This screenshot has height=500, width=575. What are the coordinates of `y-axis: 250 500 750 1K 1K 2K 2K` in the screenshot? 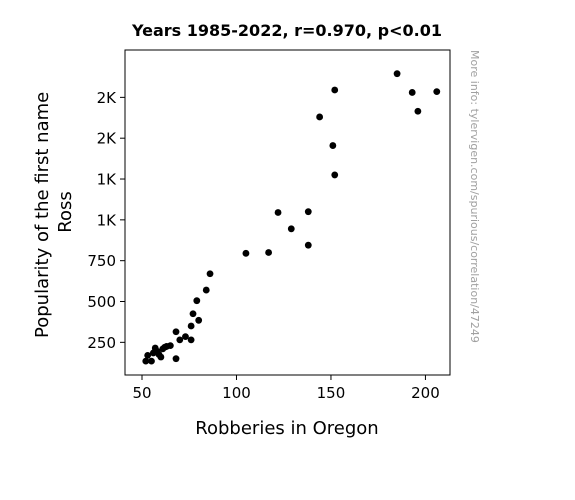 It's located at (106, 220).